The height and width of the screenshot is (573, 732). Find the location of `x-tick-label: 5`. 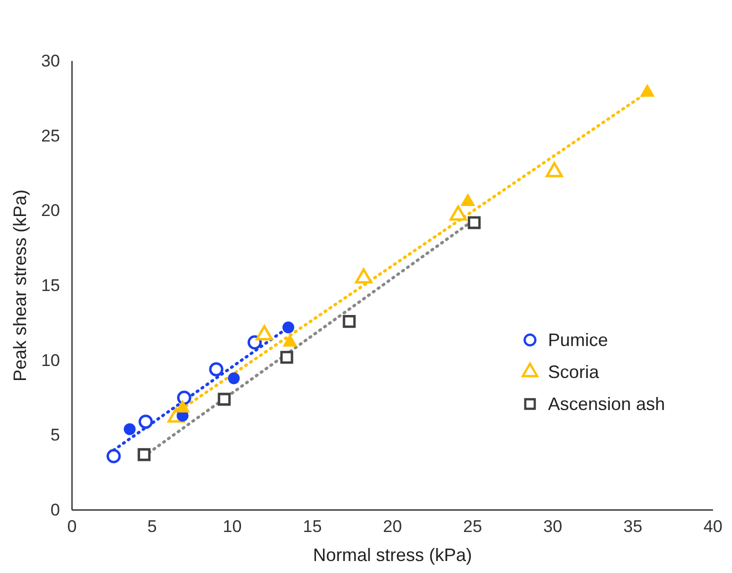

x-tick-label: 5 is located at coordinates (152, 526).